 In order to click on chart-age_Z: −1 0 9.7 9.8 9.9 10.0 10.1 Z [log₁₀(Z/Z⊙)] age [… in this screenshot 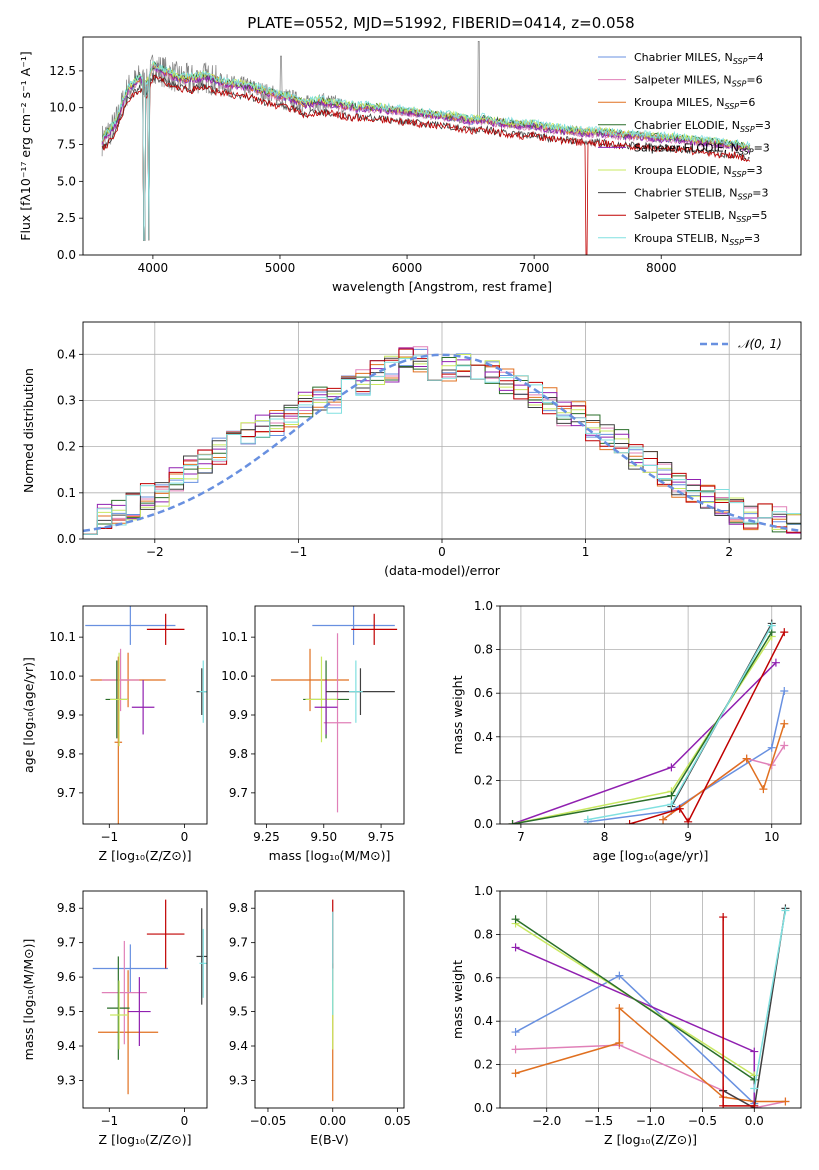, I will do `click(114, 734)`.